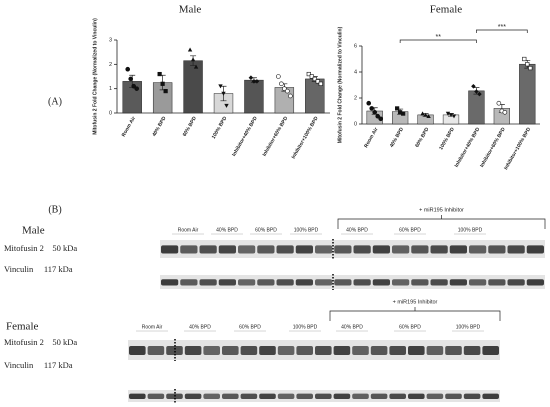  I want to click on x-tick-label: Room Air, so click(129, 127).